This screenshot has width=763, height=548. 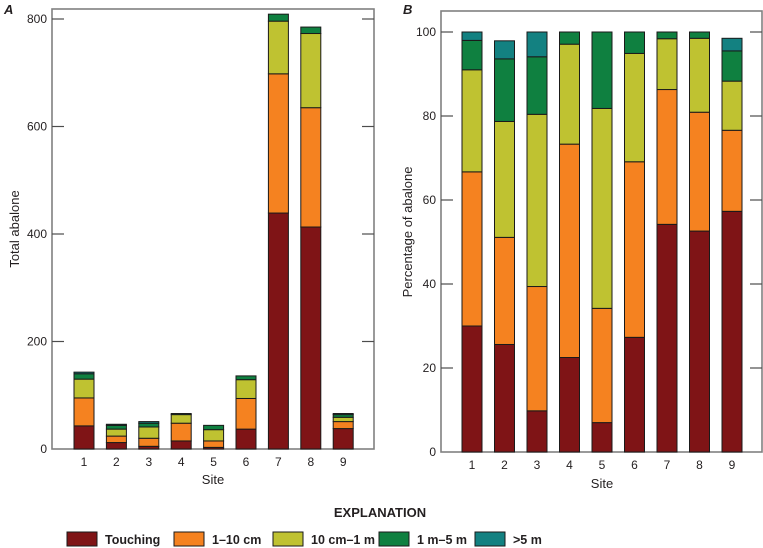 I want to click on panel-b-ylabel: Percentage of abalone, so click(x=407, y=232).